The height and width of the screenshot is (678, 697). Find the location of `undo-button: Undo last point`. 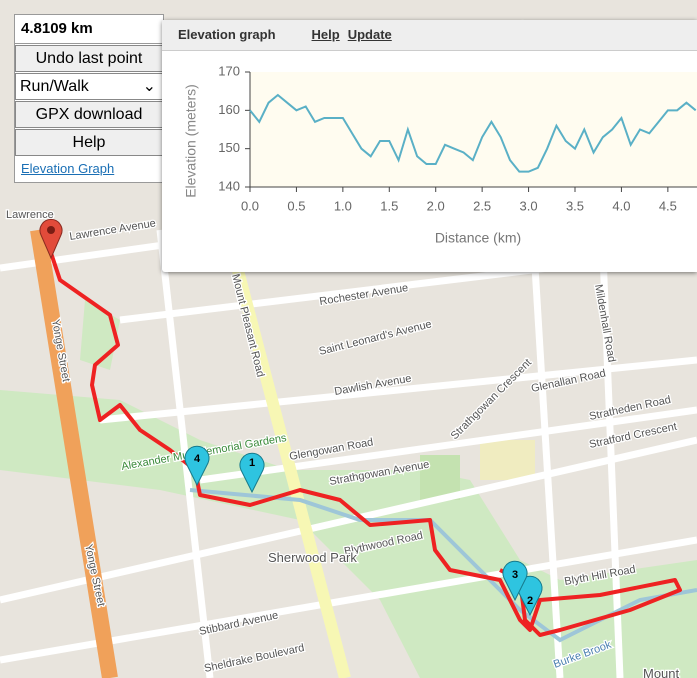

undo-button: Undo last point is located at coordinates (89, 58).